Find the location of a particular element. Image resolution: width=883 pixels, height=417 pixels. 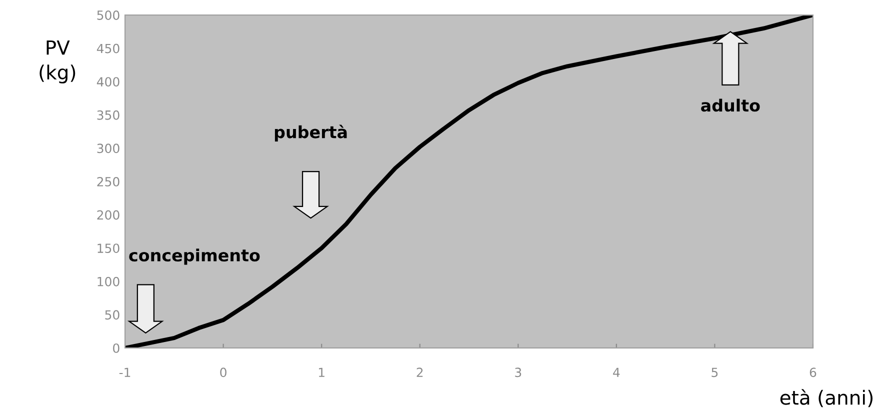

x-tick-label: 1 is located at coordinates (321, 372).